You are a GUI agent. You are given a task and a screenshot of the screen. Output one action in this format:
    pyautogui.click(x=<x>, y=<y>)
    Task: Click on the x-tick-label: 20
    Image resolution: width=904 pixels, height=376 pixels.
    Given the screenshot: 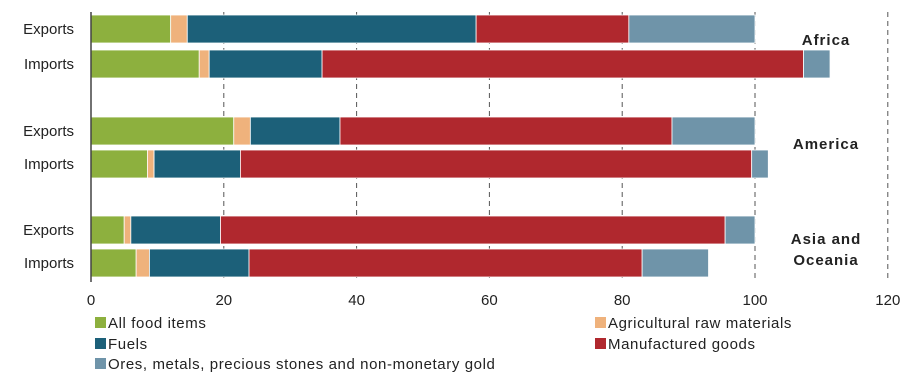 What is the action you would take?
    pyautogui.click(x=223, y=300)
    